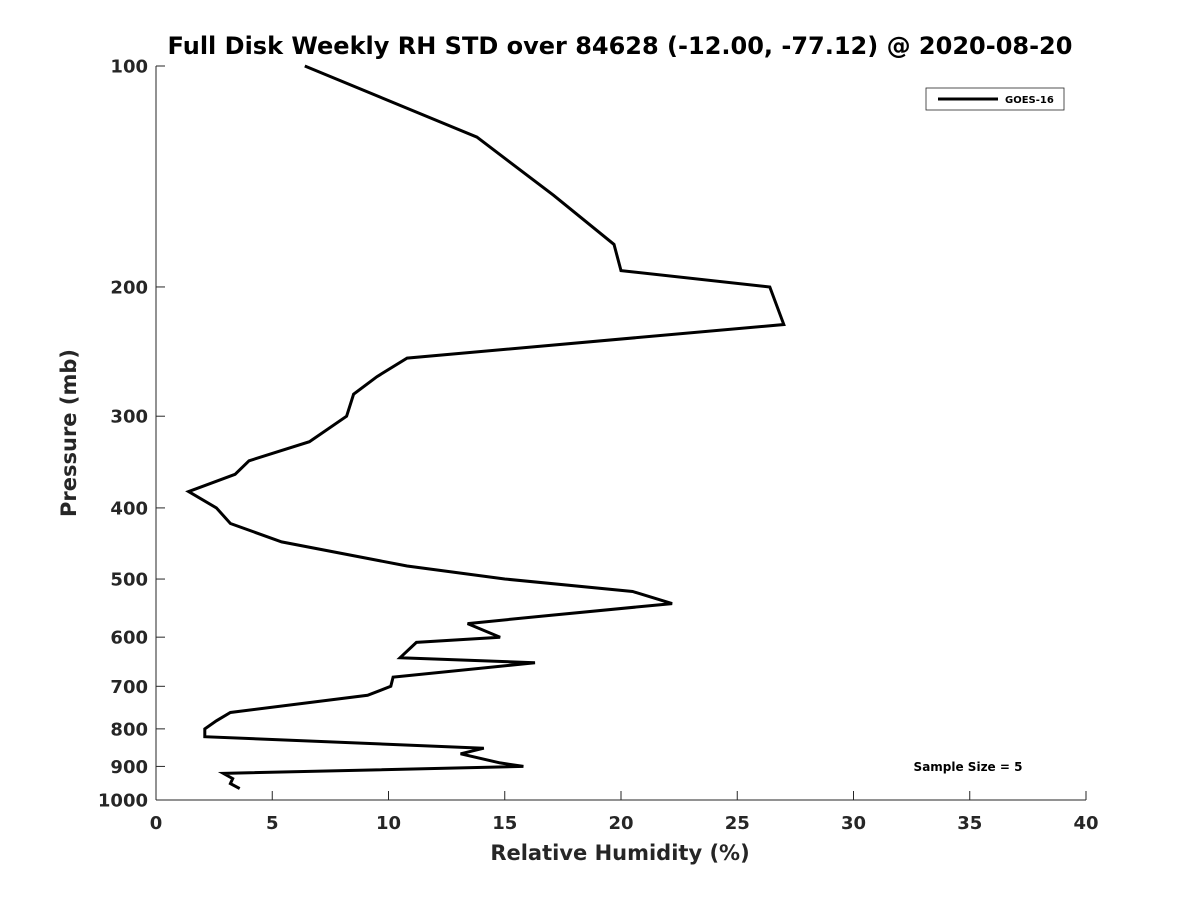  Describe the element at coordinates (624, 812) in the screenshot. I see `x-ticks: 0 5 10 15 20 25 30 35 40` at that location.